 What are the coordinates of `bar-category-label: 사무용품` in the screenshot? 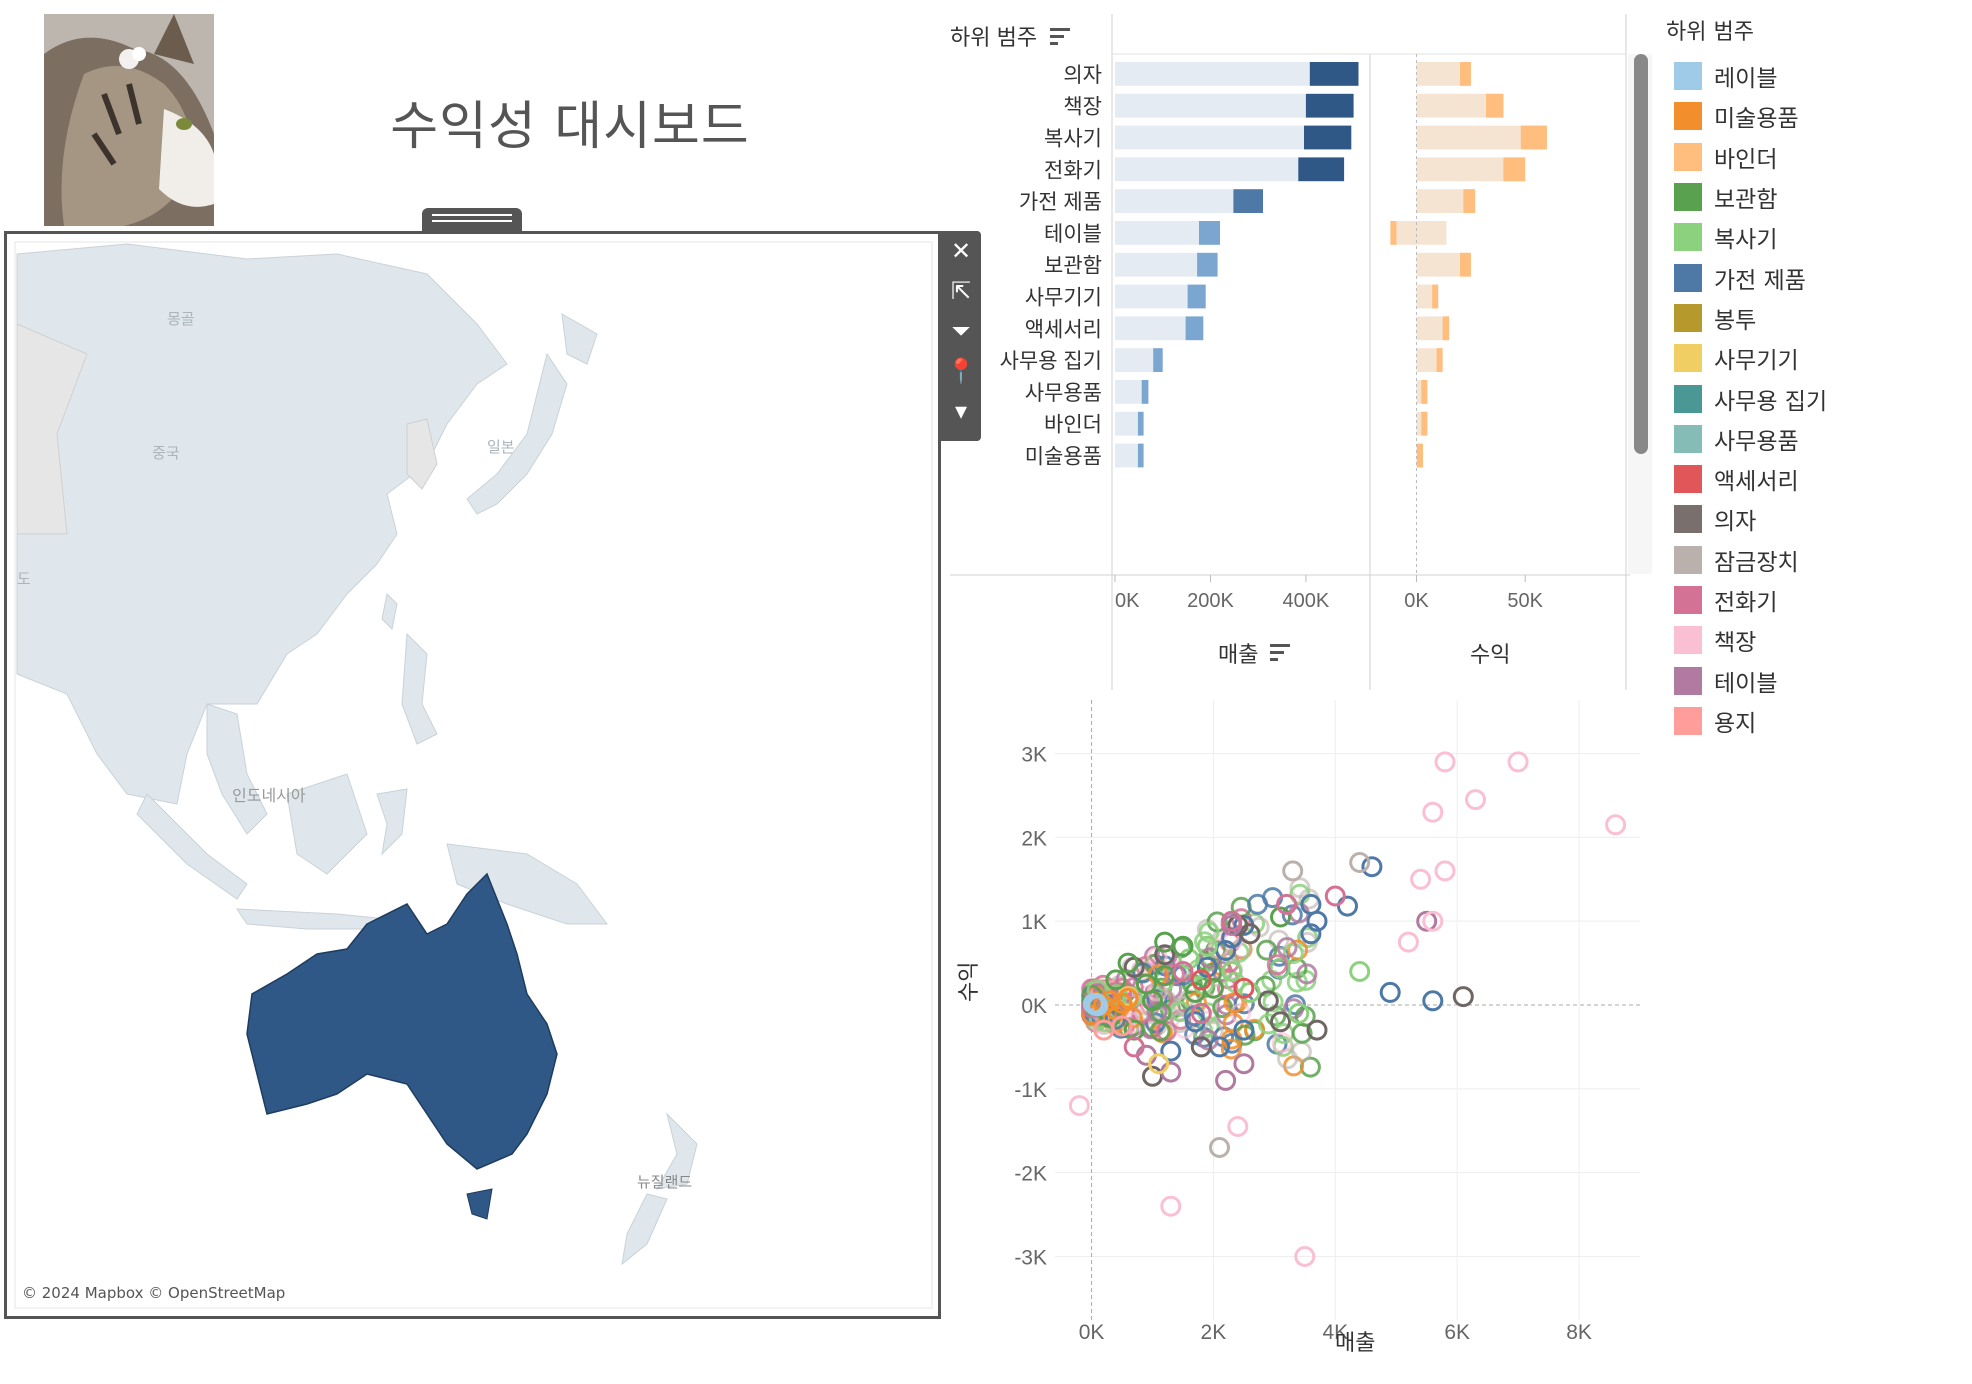 It's located at (1063, 393).